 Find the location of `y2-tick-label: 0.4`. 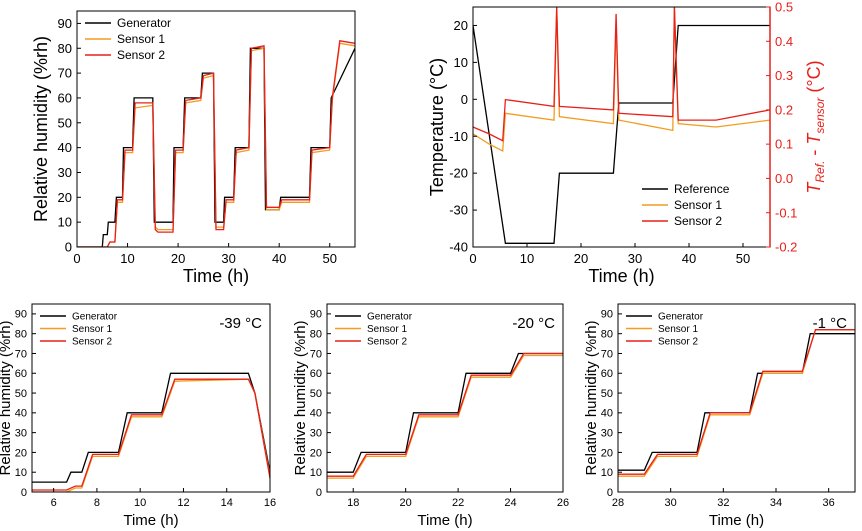

y2-tick-label: 0.4 is located at coordinates (784, 41).